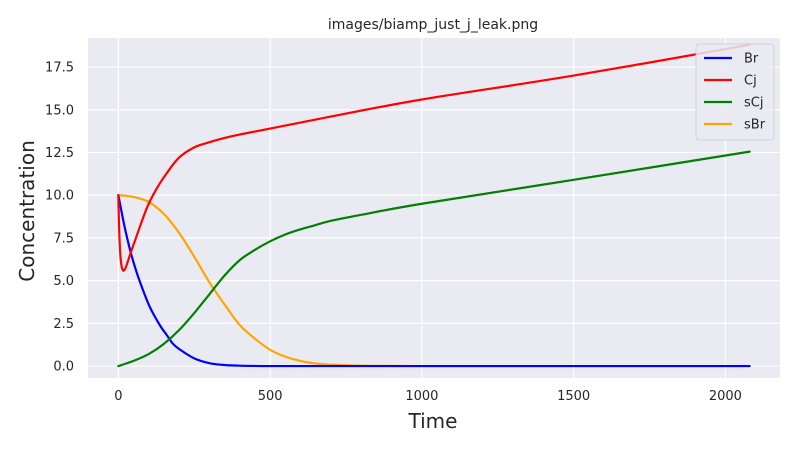 The height and width of the screenshot is (450, 800). Describe the element at coordinates (59, 153) in the screenshot. I see `y-tick-label: 12.5` at that location.